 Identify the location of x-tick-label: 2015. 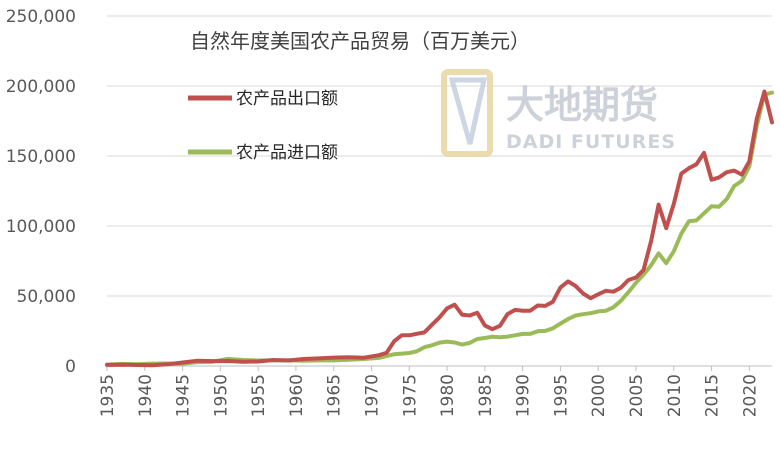
(713, 395).